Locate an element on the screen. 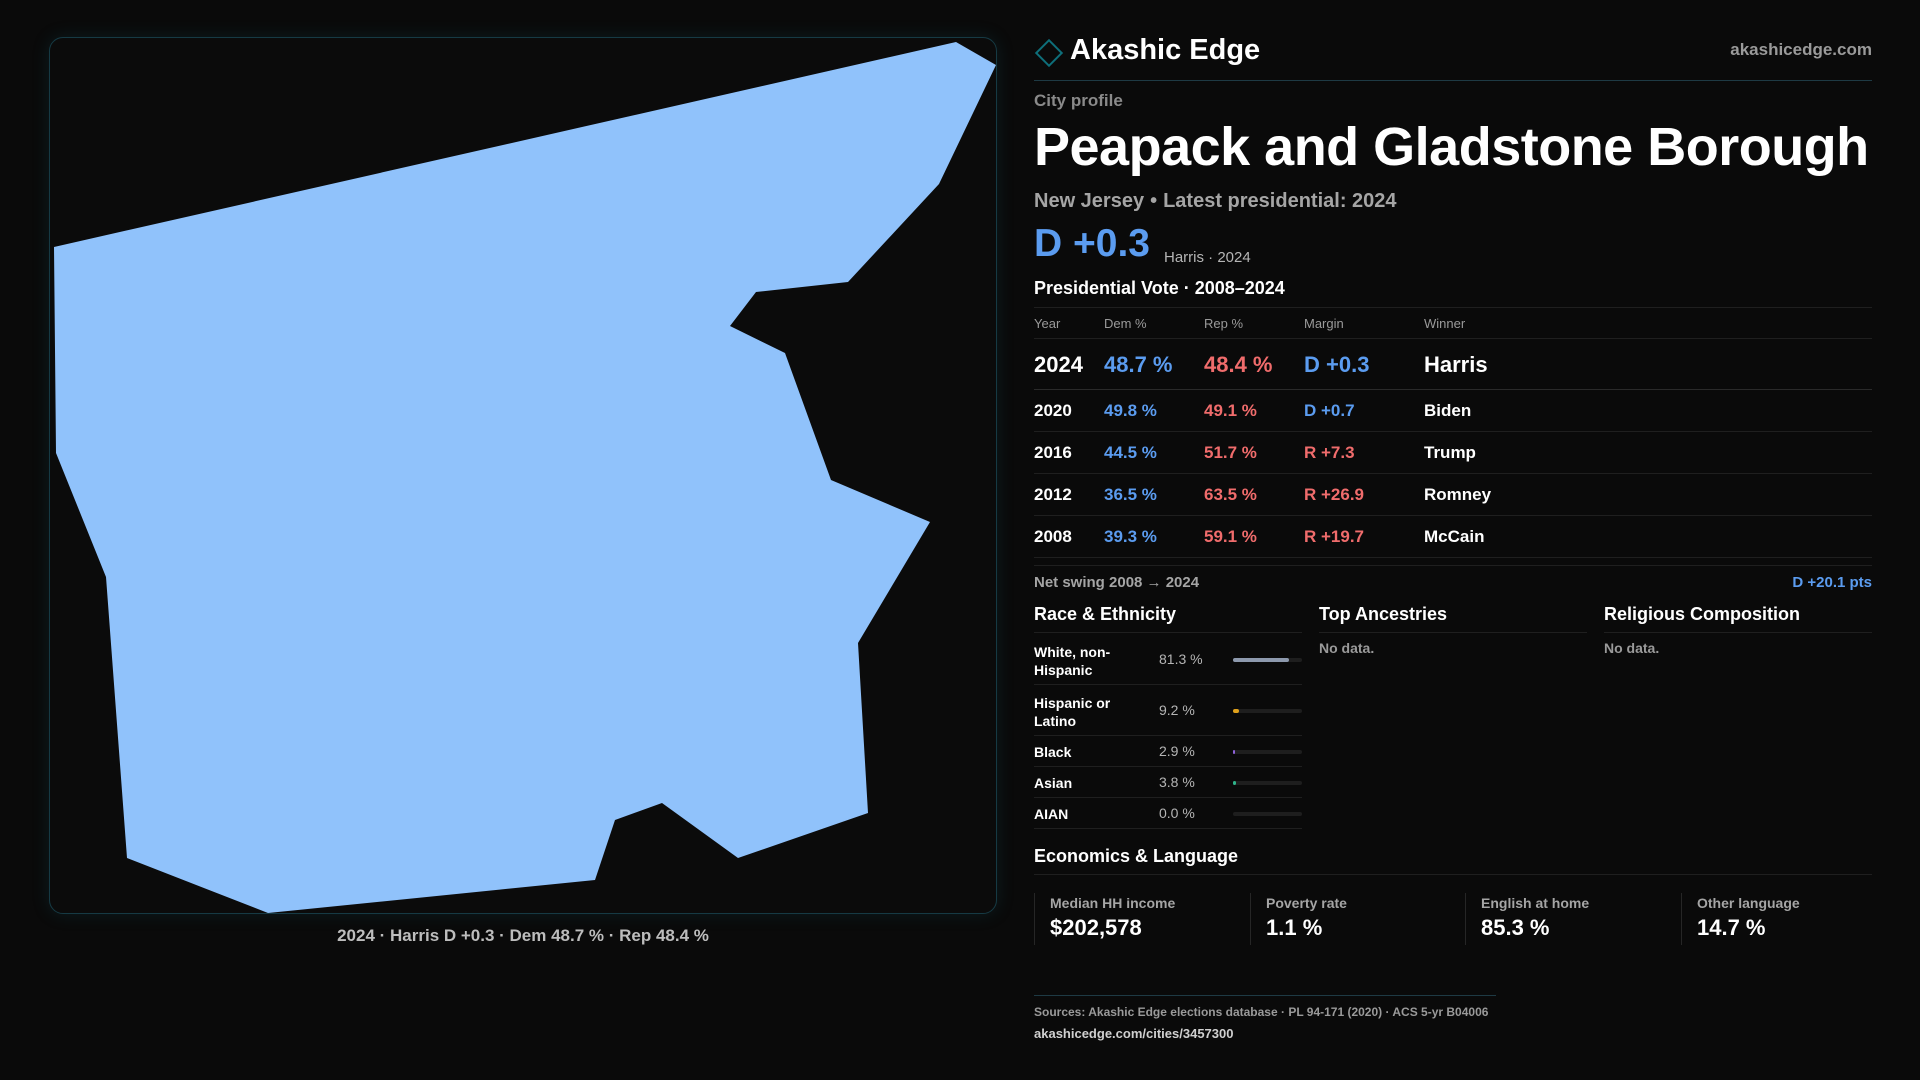 The image size is (1920, 1080). cell-margin: R +19.7 is located at coordinates (1334, 536).